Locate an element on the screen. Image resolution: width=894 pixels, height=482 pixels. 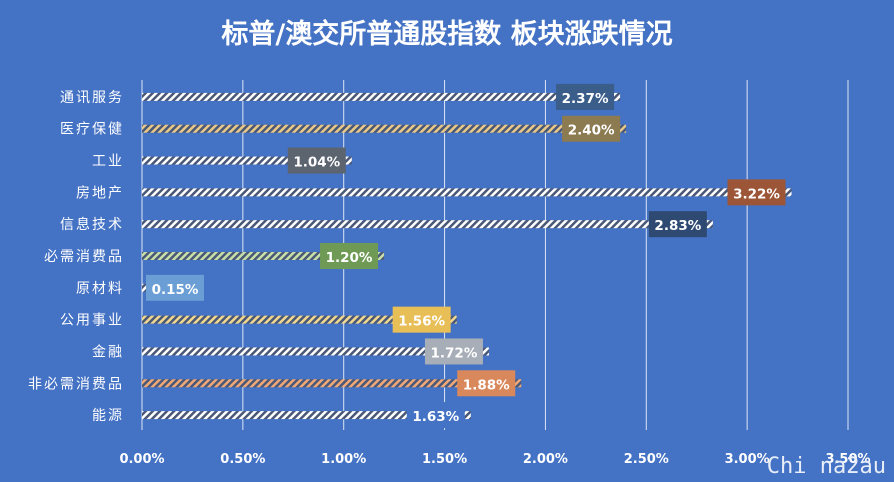
data-label-text: 0.15% is located at coordinates (175, 290).